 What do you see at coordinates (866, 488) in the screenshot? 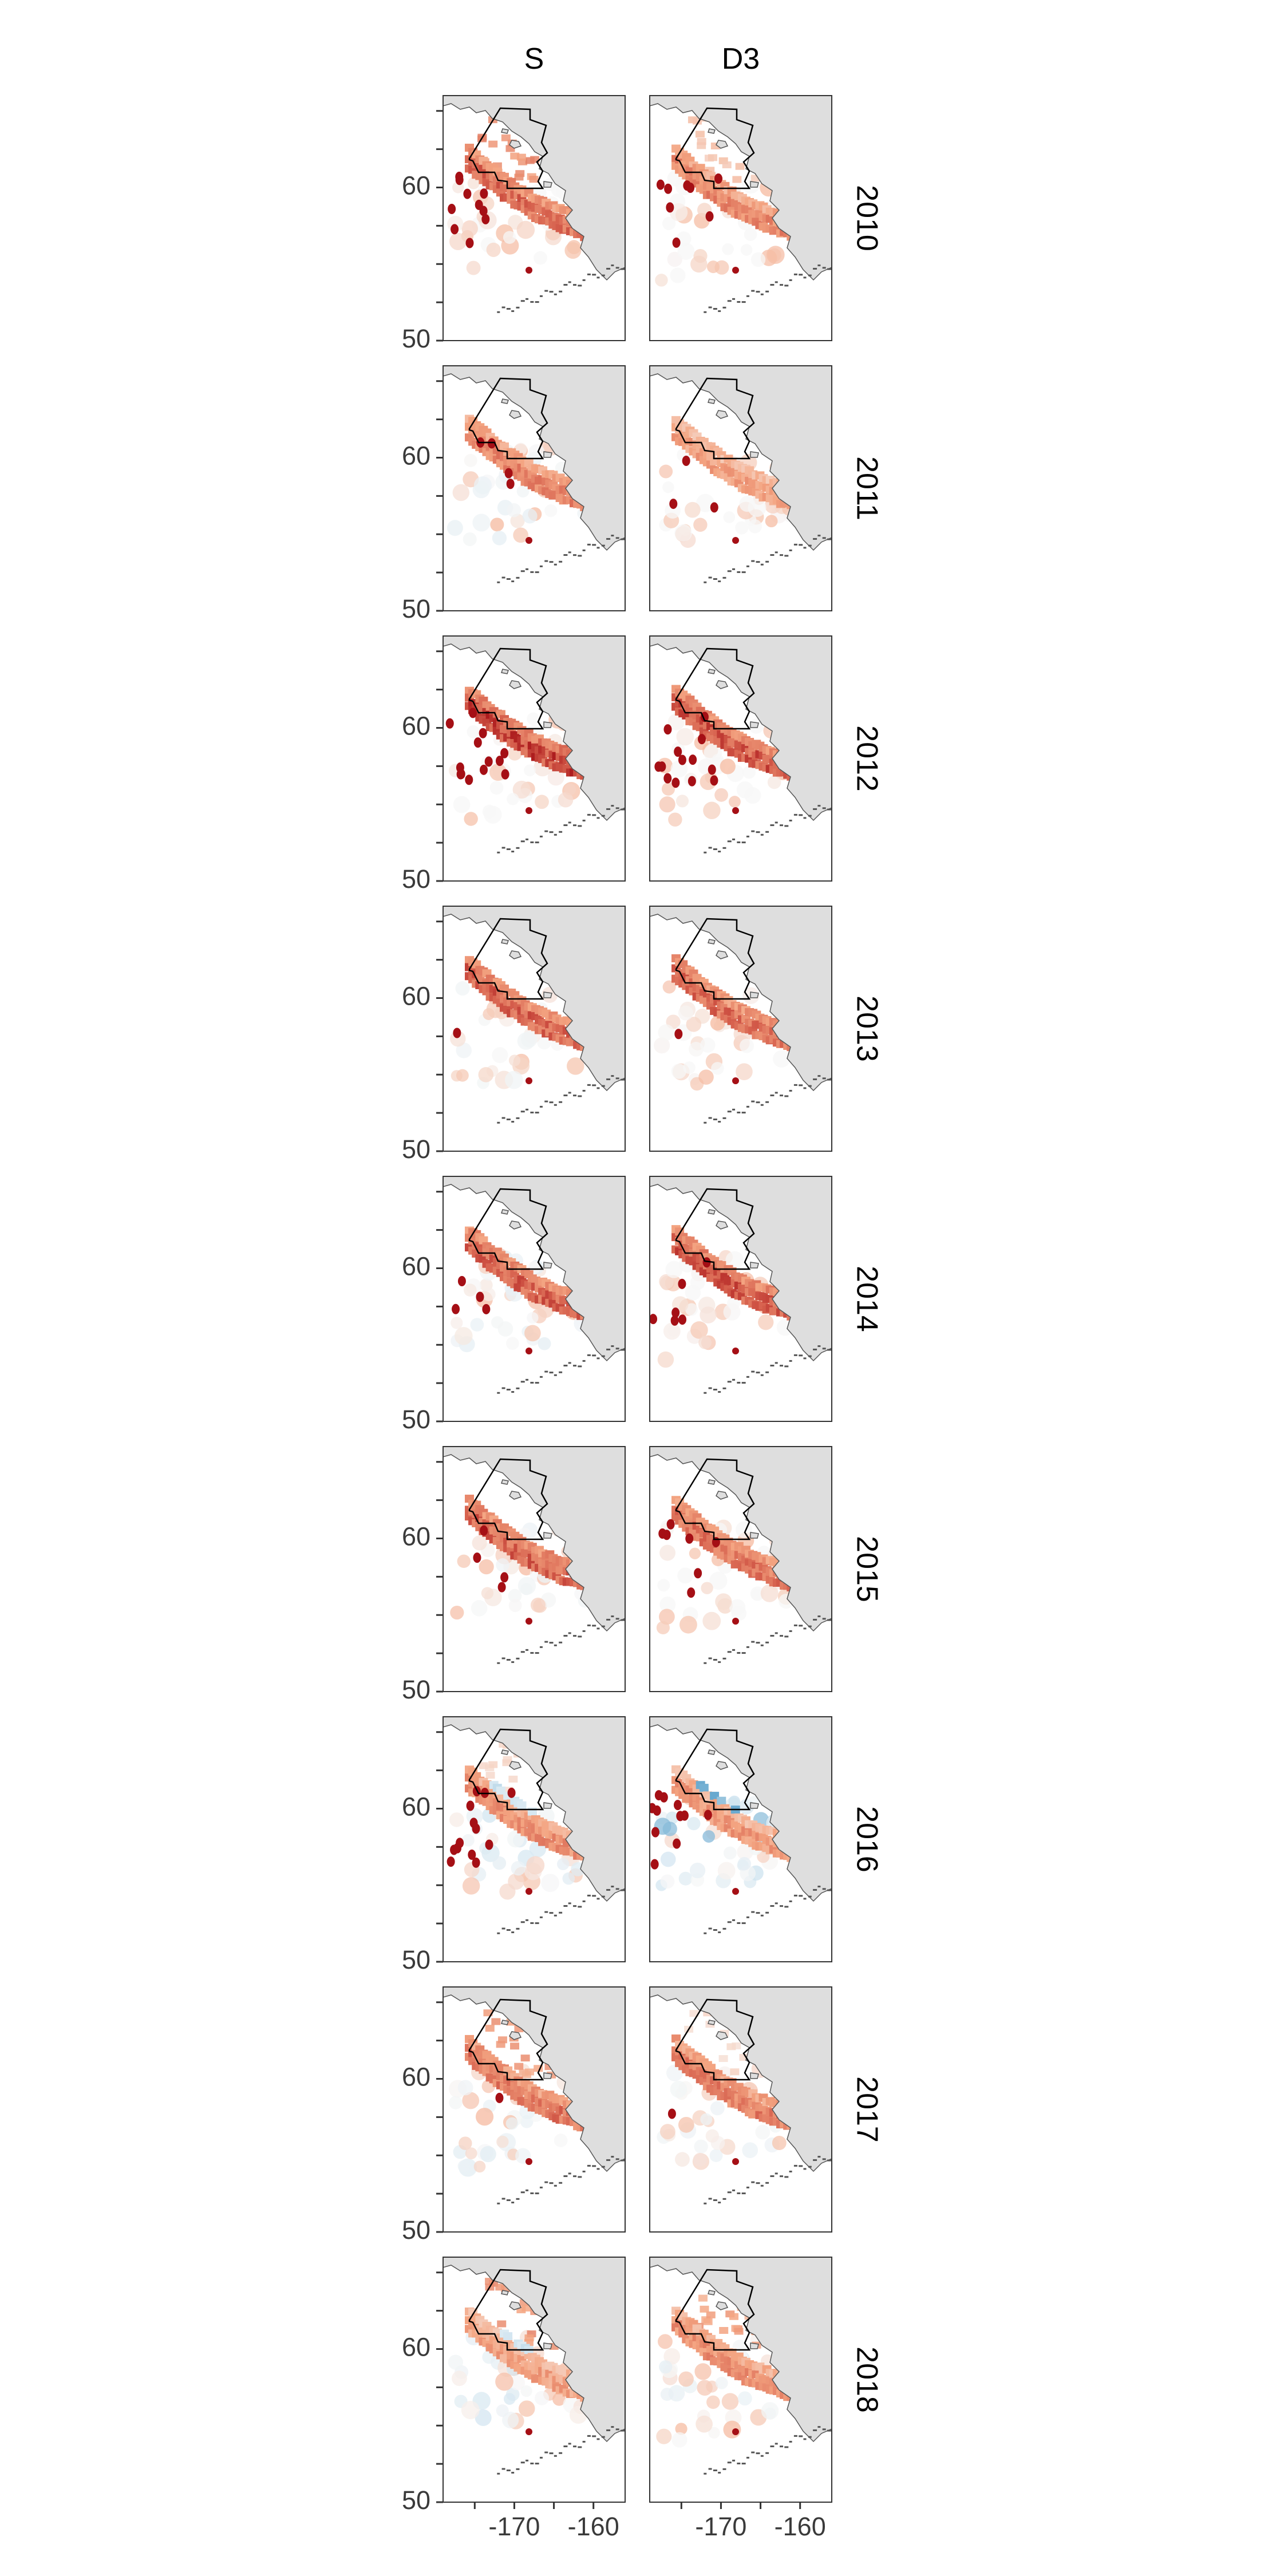
I see `row-label-2011: 2011` at bounding box center [866, 488].